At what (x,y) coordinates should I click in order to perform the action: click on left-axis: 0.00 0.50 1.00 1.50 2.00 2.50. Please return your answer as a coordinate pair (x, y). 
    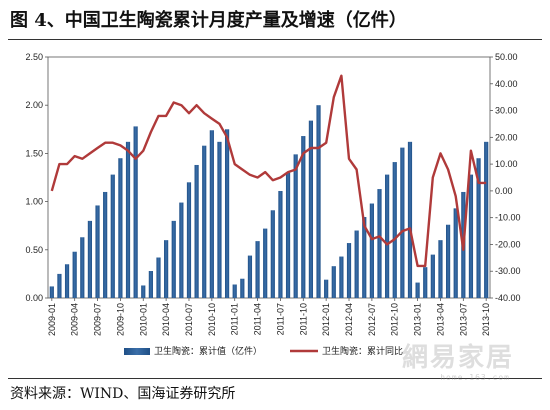
    Looking at the image, I should click on (36, 177).